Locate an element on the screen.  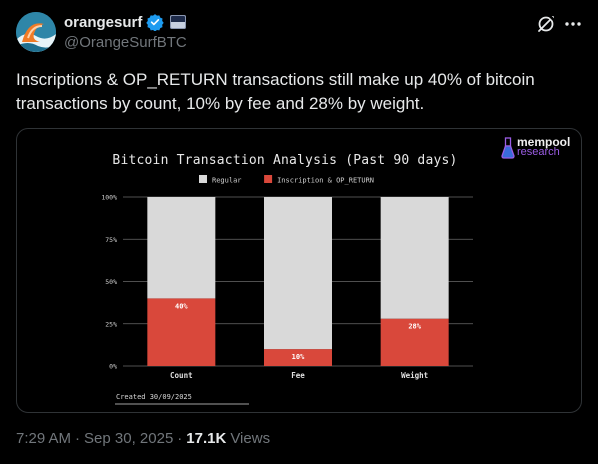
tweet-meta-row: 7:29 AM · Sep 30, 2025 · 17.1K Views is located at coordinates (143, 438).